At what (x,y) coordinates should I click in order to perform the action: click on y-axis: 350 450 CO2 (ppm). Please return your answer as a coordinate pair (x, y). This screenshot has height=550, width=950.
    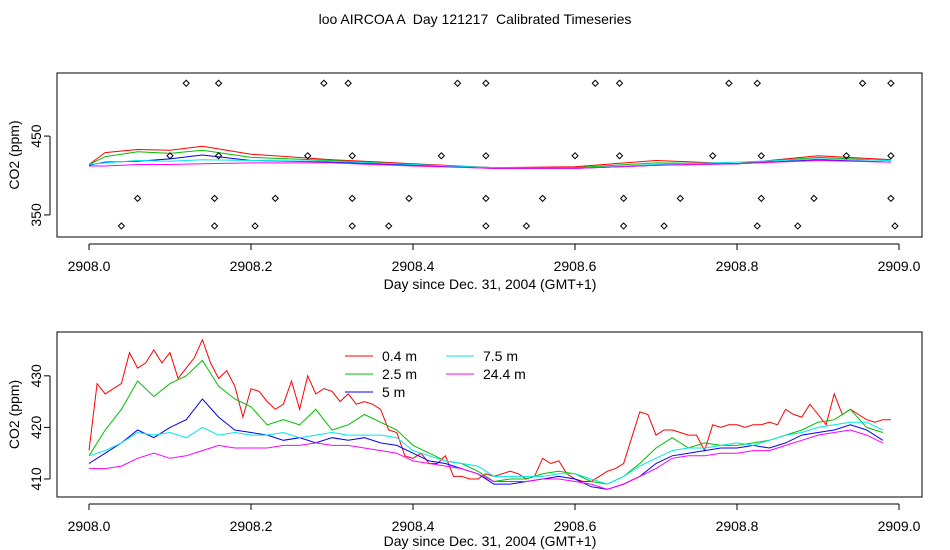
    Looking at the image, I should click on (28, 173).